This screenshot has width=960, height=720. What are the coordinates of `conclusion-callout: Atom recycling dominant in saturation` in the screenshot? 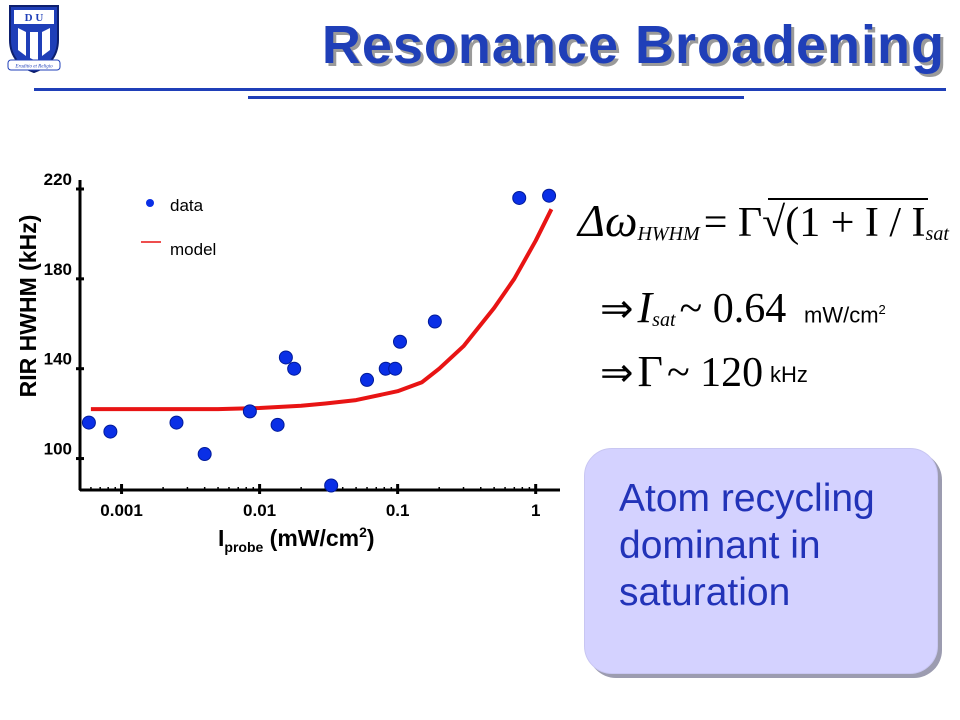 It's located at (761, 561).